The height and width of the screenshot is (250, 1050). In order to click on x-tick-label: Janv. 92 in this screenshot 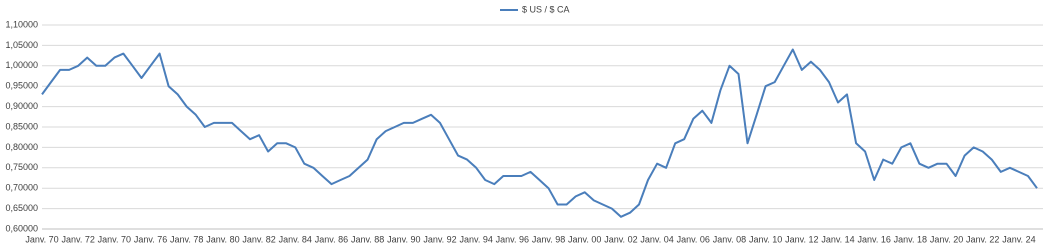, I will do `click(439, 239)`.